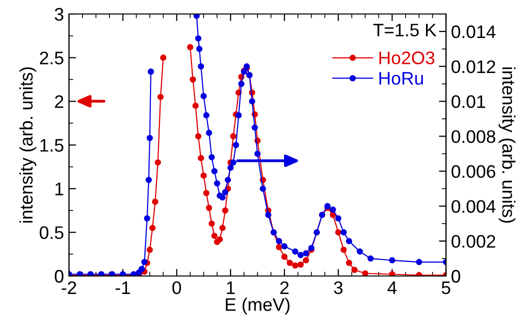  Describe the element at coordinates (474, 31) in the screenshot. I see `y2-tick-label: 0.014` at that location.